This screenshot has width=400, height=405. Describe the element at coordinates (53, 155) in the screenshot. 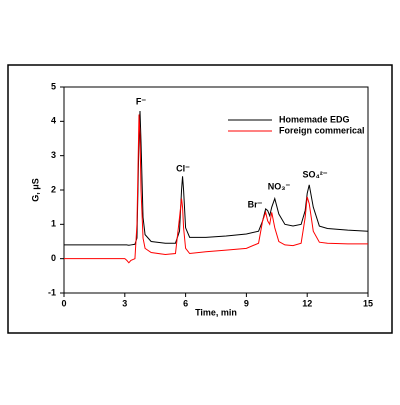

I see `y-tick-label: 3` at that location.